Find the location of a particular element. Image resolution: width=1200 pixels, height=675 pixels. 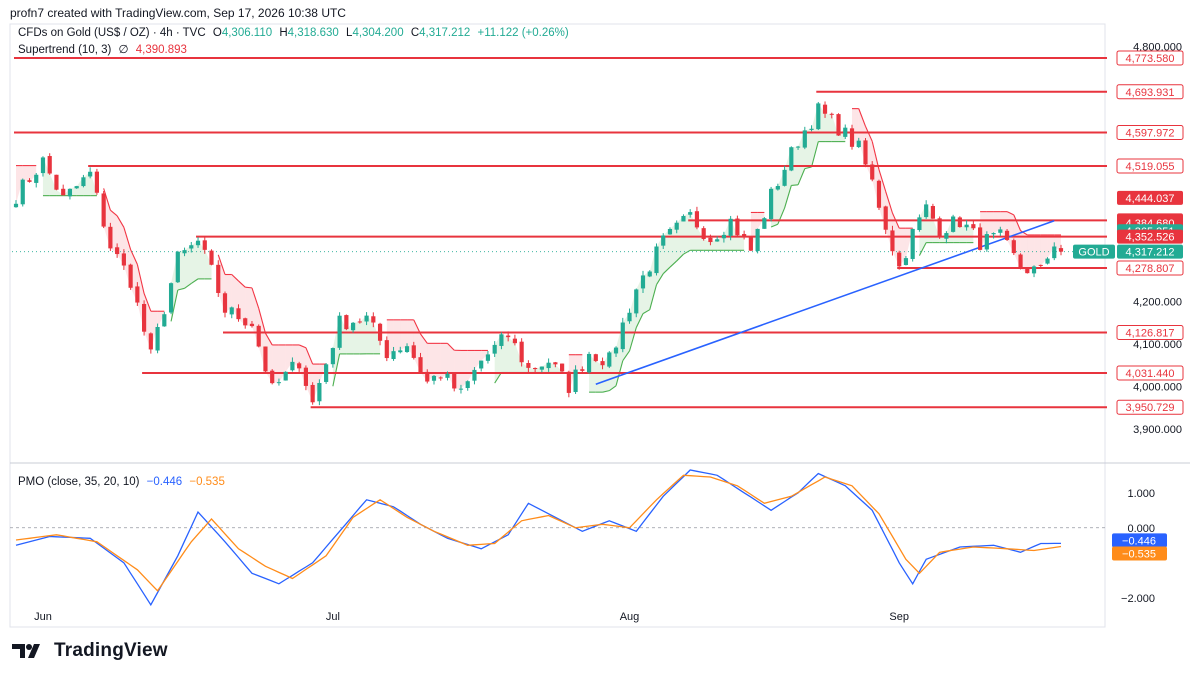

supertrend-legend: Supertrend (10, 3) ∅ 4,390.893 is located at coordinates (104, 49).